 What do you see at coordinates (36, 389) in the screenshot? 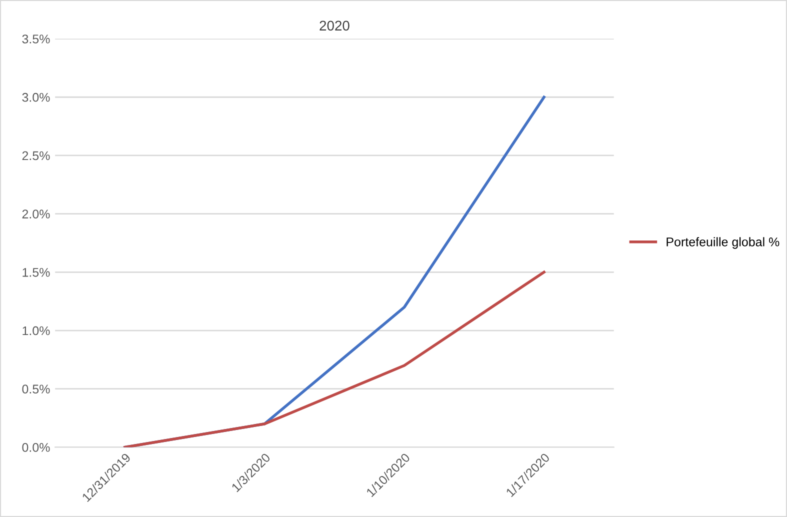
I see `y-tick-label: 0.5%` at bounding box center [36, 389].